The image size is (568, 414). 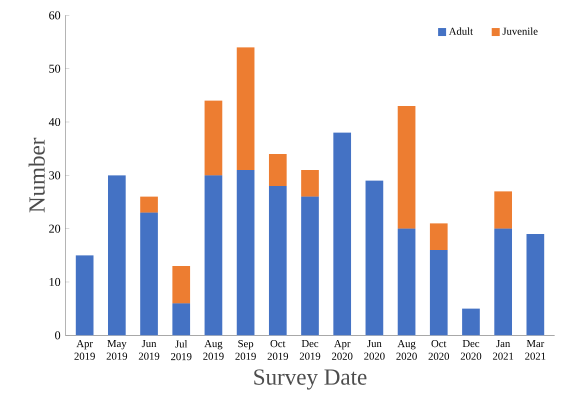 I want to click on x-tick-label: Sep 2019, so click(x=245, y=350).